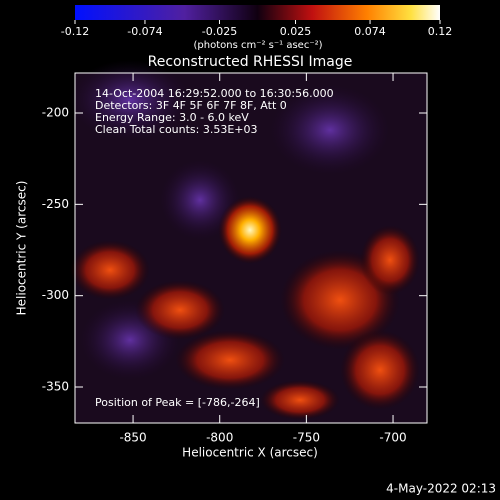 The height and width of the screenshot is (500, 500). Describe the element at coordinates (22, 248) in the screenshot. I see `y-axis-label: Heliocentric Y (arcsec)` at that location.